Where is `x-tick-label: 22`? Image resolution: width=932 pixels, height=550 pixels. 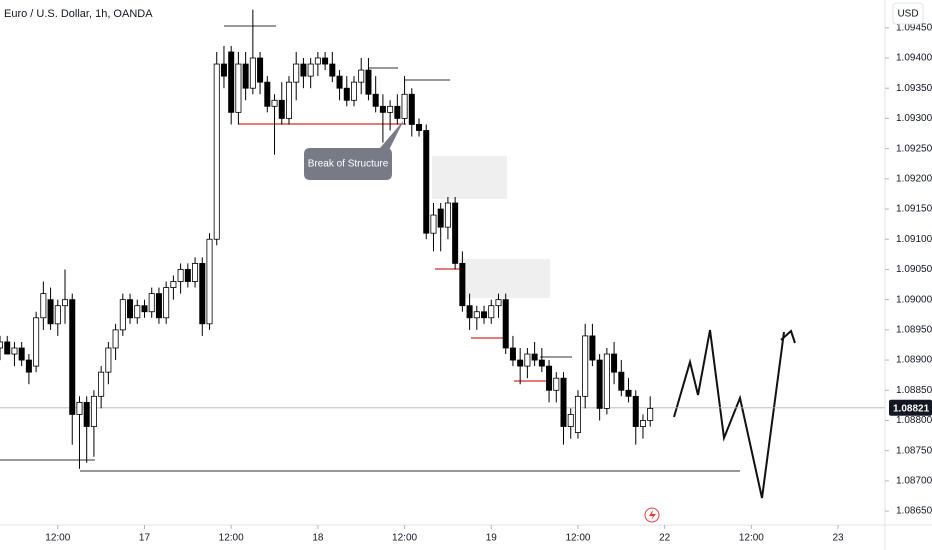 x-tick-label: 22 is located at coordinates (665, 538).